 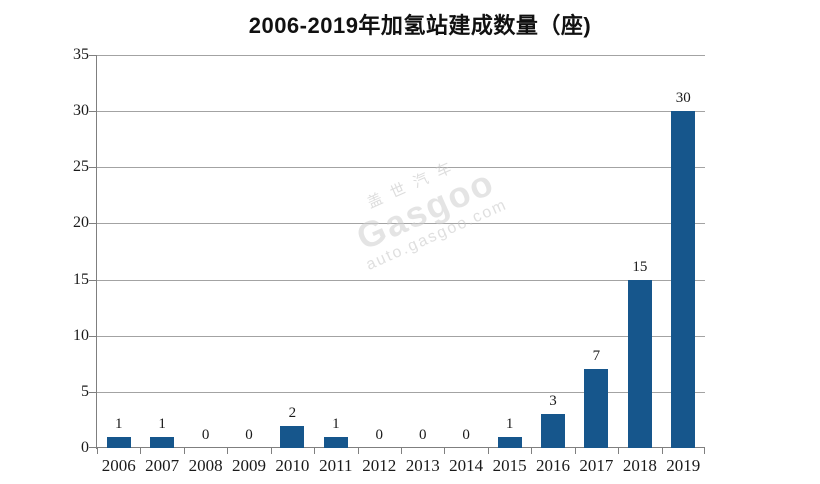 I want to click on bar-value-label: 3, so click(x=553, y=401).